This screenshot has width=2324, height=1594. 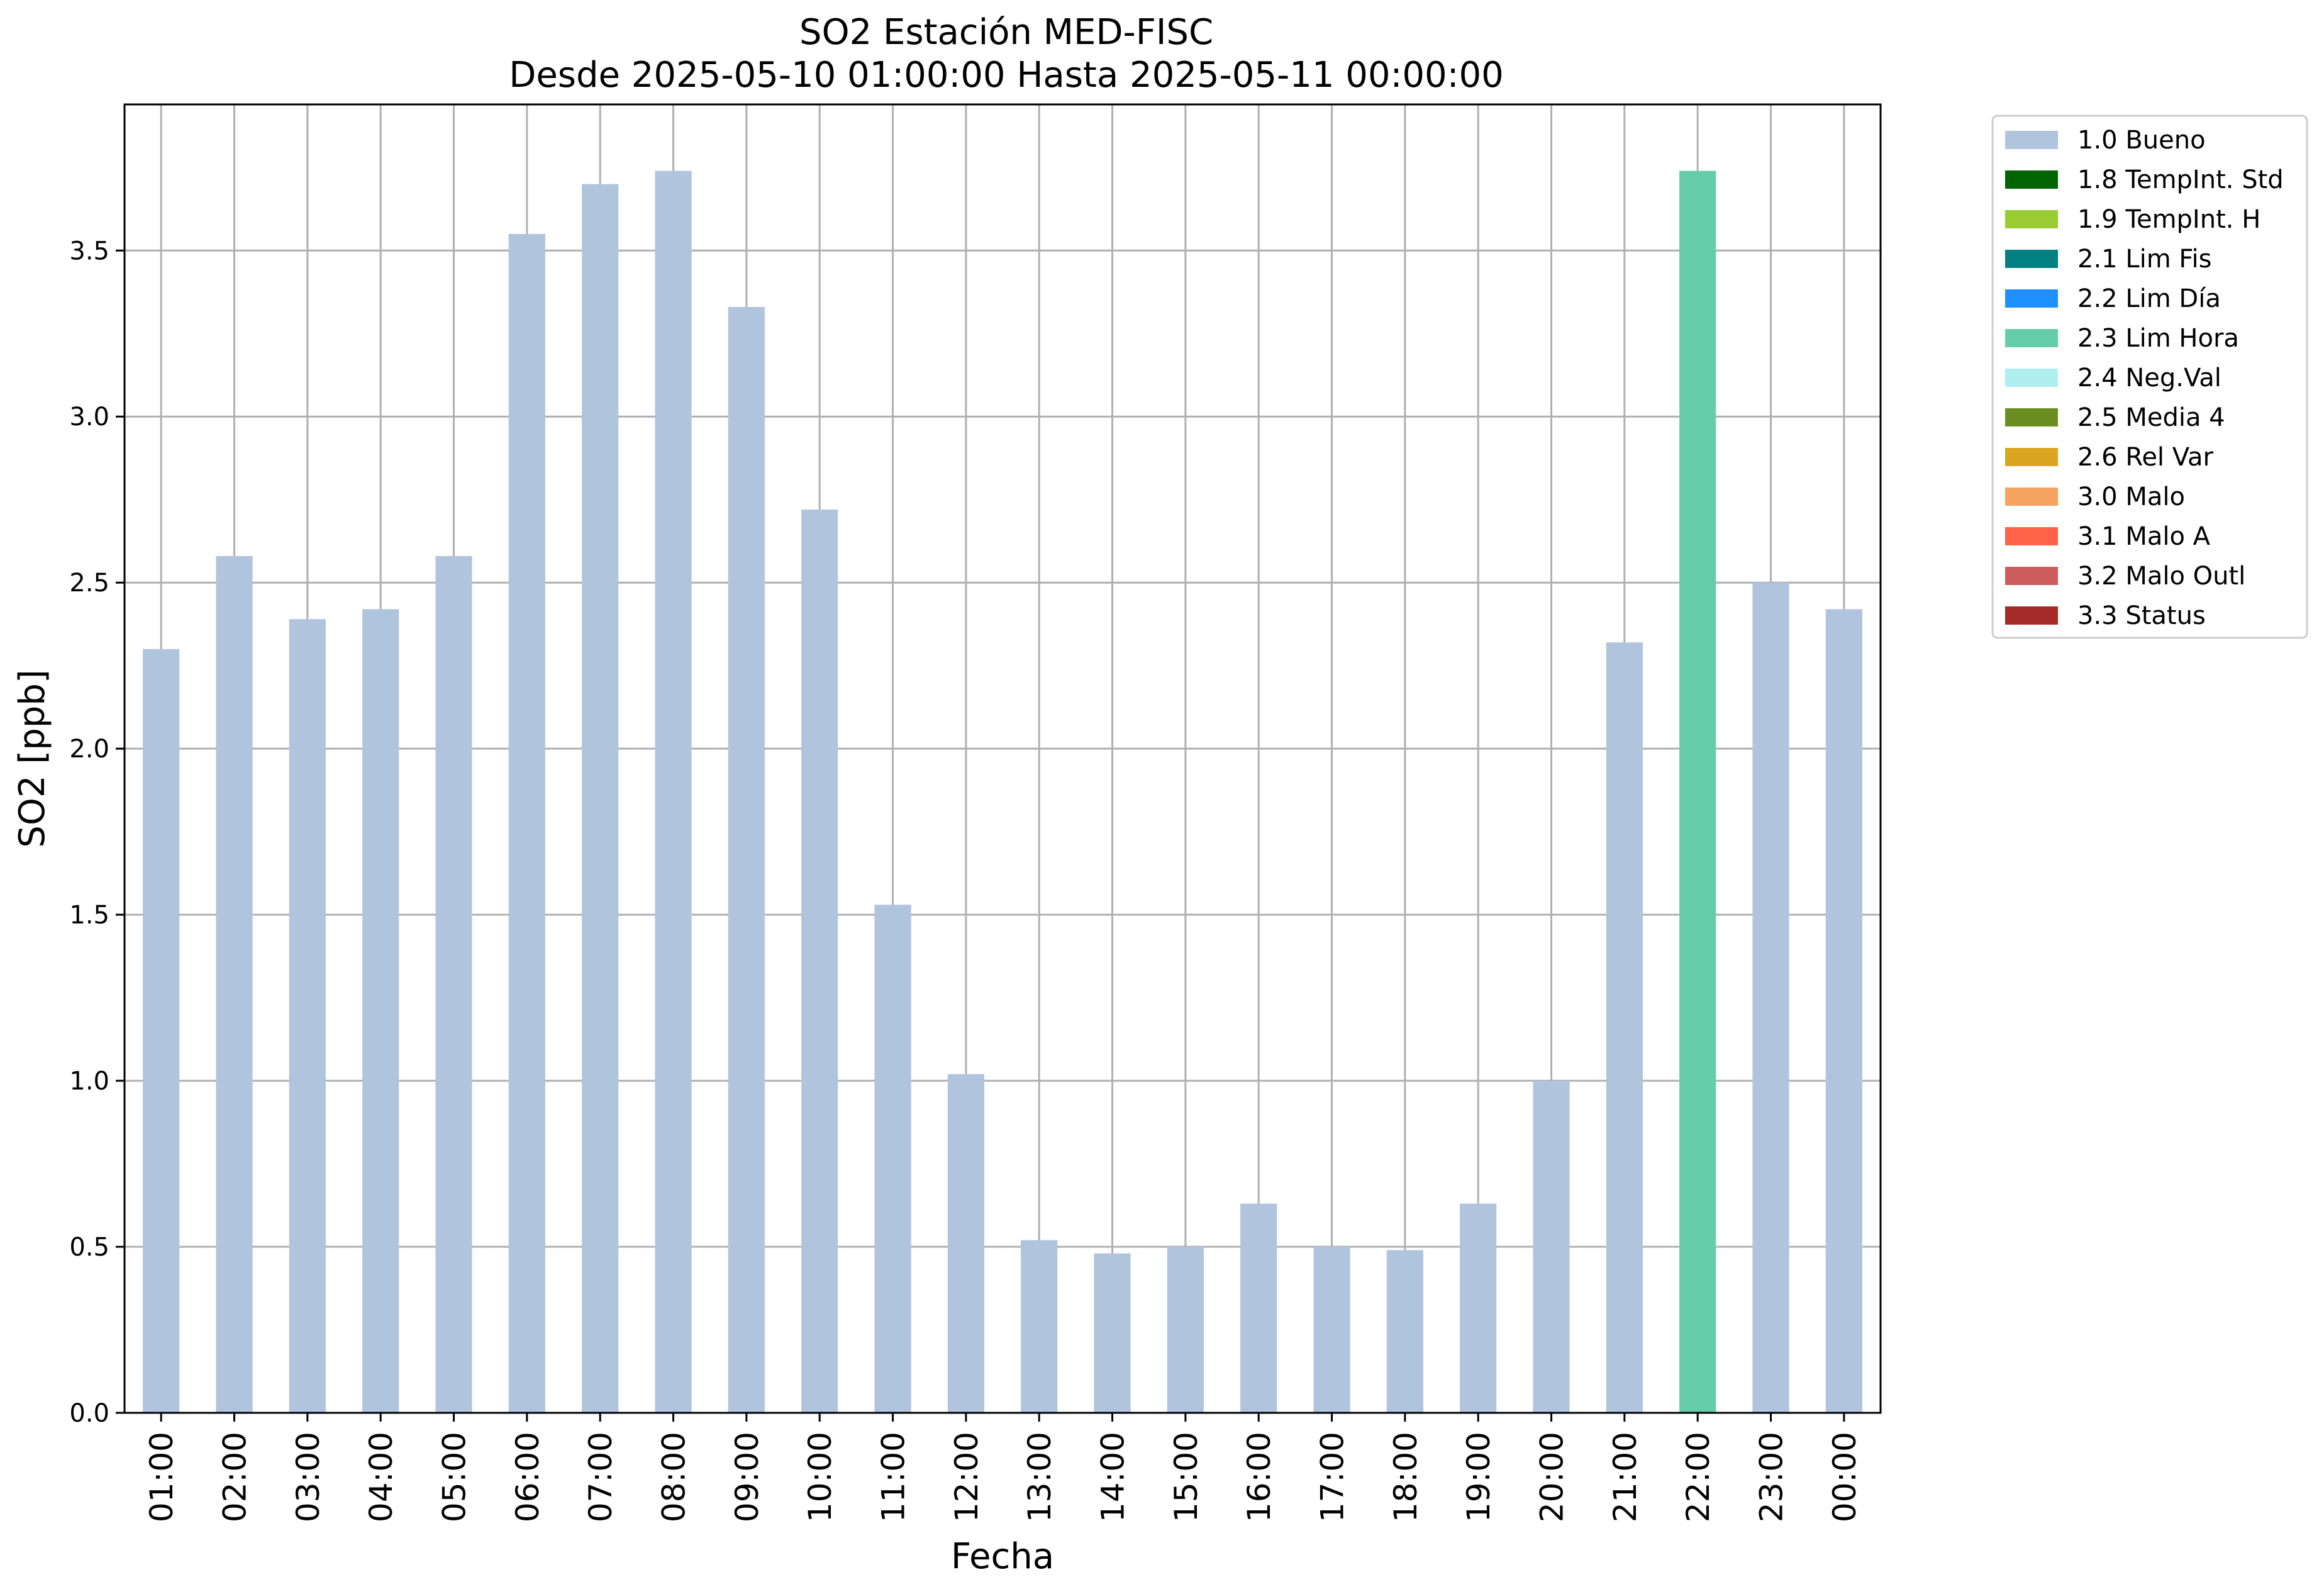 What do you see at coordinates (2141, 615) in the screenshot?
I see `legend-label: 3.3 Status` at bounding box center [2141, 615].